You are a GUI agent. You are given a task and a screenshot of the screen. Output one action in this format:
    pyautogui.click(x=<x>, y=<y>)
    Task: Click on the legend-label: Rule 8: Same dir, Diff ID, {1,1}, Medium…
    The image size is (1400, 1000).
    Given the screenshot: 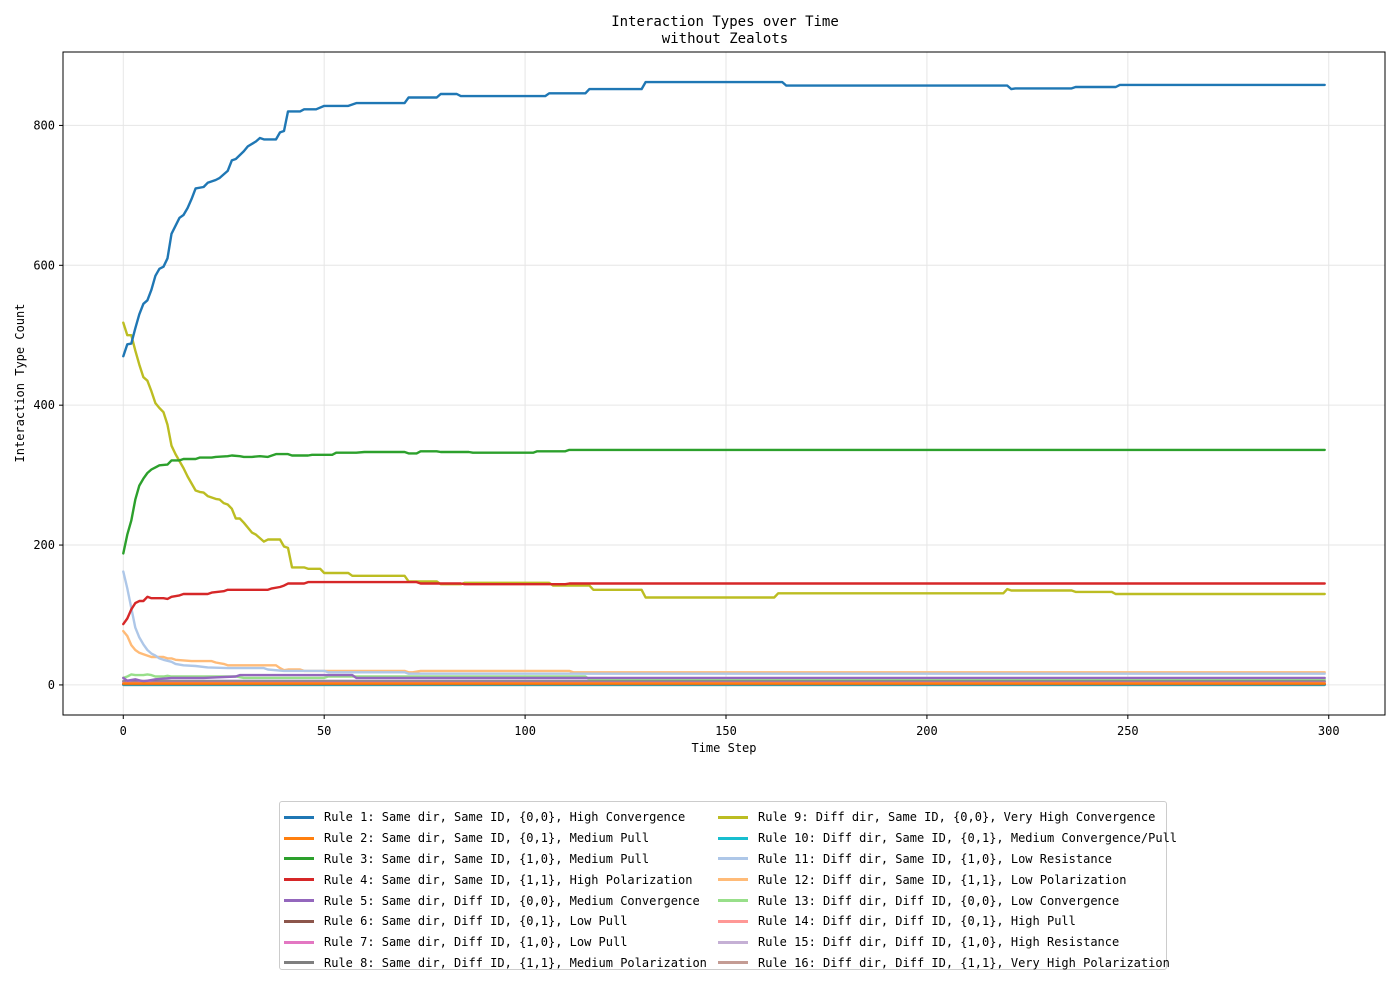 What is the action you would take?
    pyautogui.click(x=515, y=962)
    